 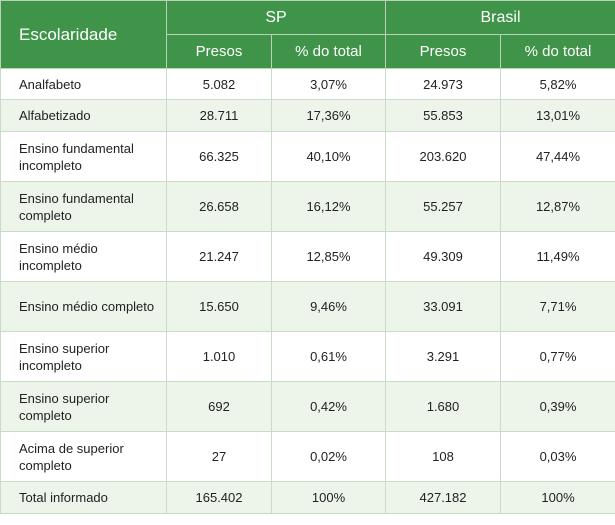 I want to click on br-pct-cell: 7,71%, so click(x=557, y=306).